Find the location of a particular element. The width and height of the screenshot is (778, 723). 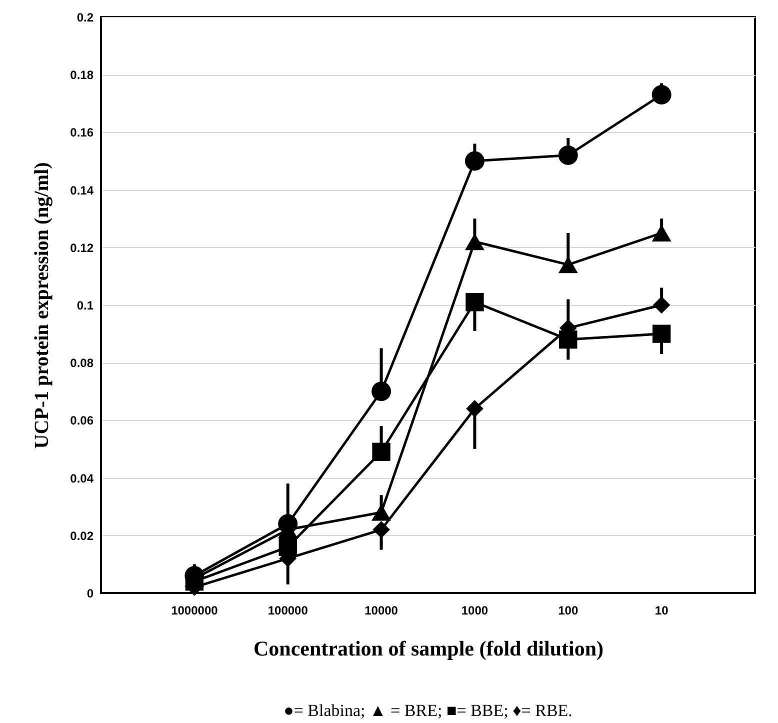

x-tick-label: 100 is located at coordinates (568, 611).